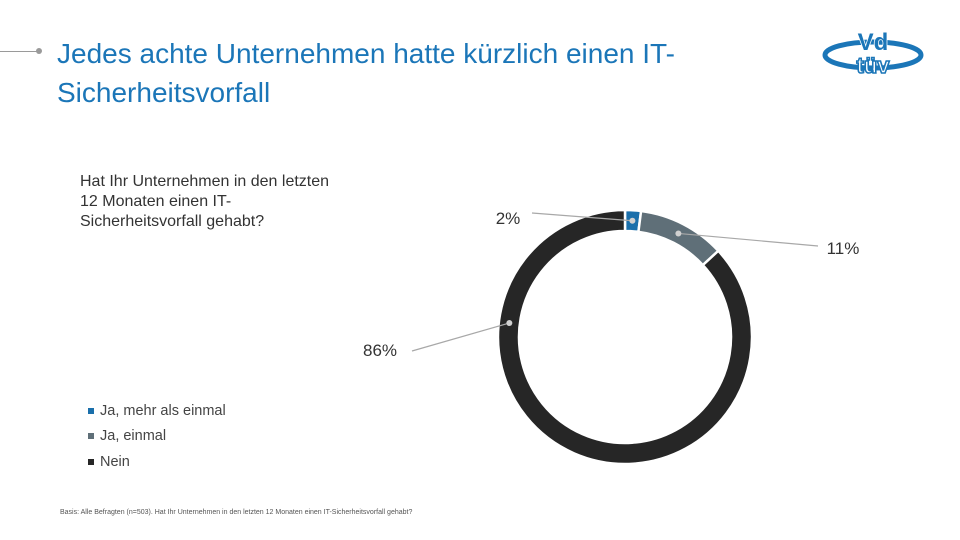  What do you see at coordinates (163, 410) in the screenshot?
I see `legend-label: Ja, mehr als einmal` at bounding box center [163, 410].